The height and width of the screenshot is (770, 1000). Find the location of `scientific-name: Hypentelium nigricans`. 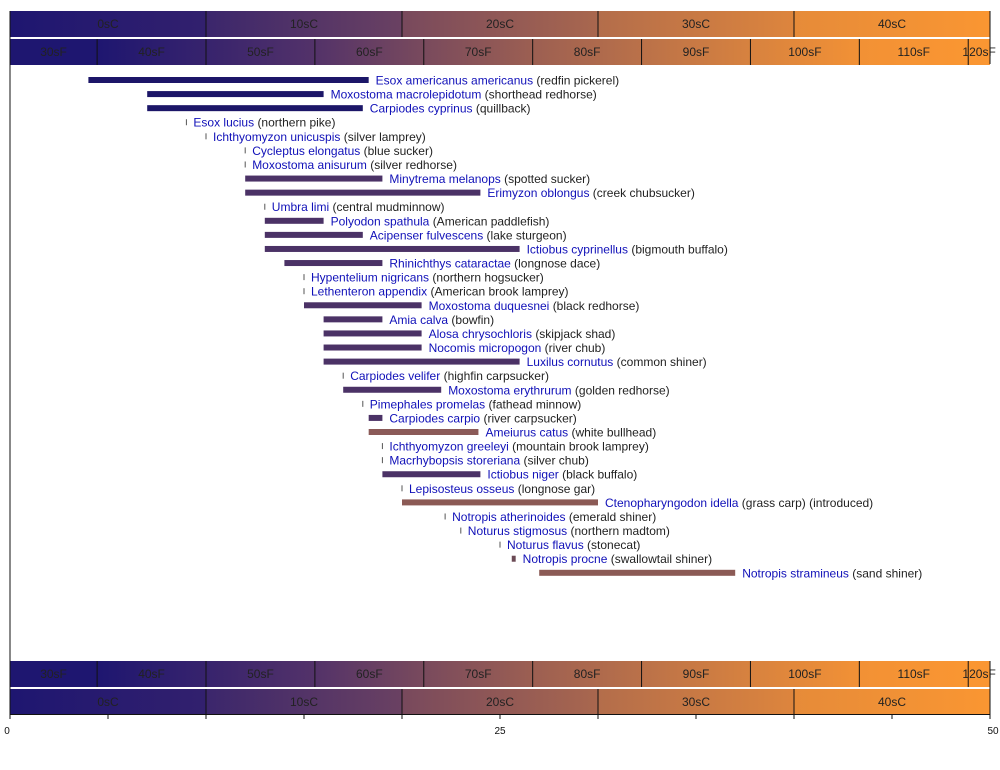

scientific-name: Hypentelium nigricans is located at coordinates (370, 278).